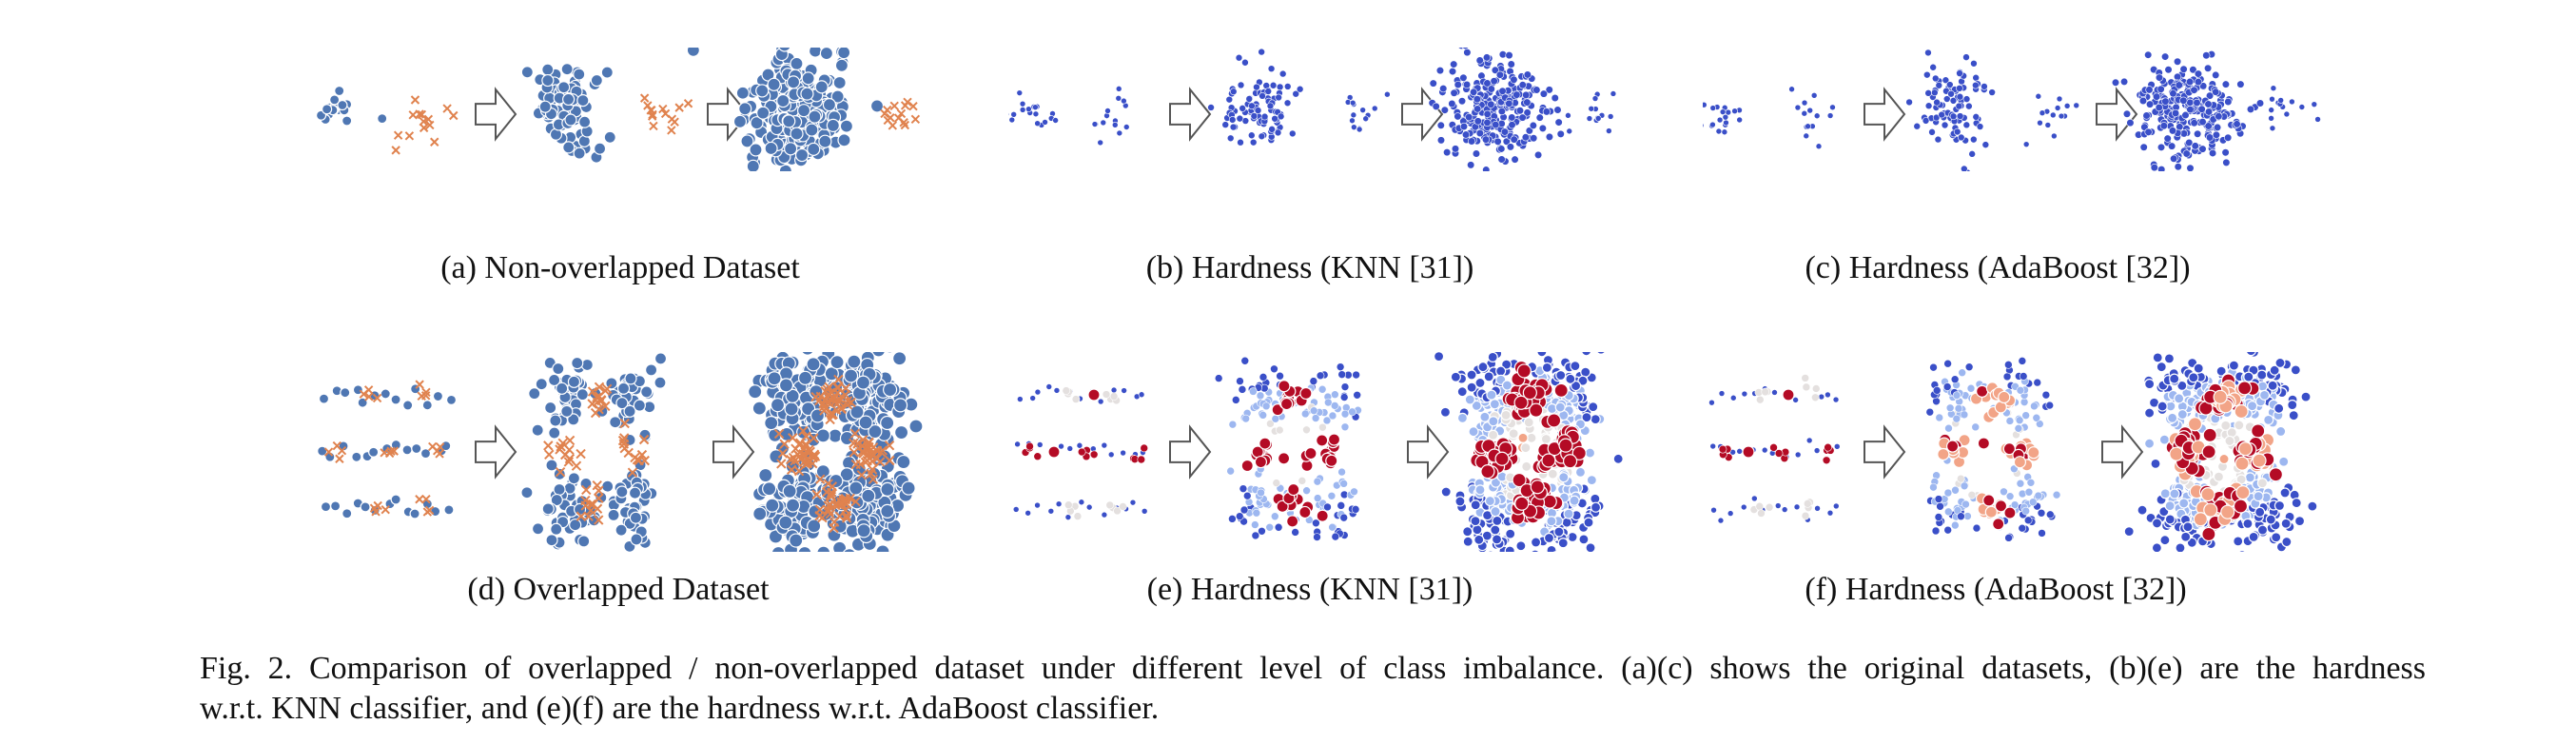 This screenshot has width=2576, height=744. I want to click on right-arrow-icon, so click(496, 114).